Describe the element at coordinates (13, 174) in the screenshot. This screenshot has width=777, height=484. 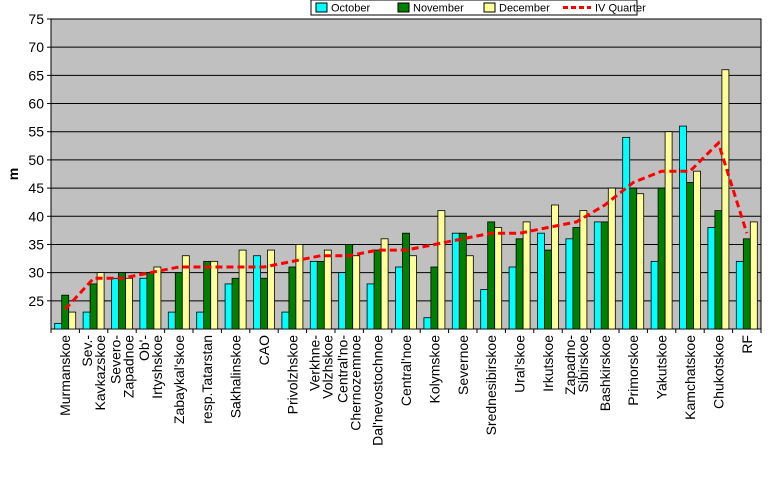
I see `y-axis-label: m` at that location.